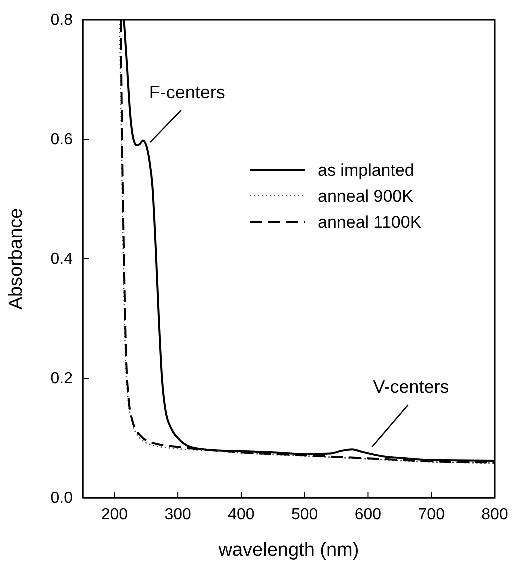 The width and height of the screenshot is (514, 564). I want to click on y-tick-label: 0.2, so click(62, 379).